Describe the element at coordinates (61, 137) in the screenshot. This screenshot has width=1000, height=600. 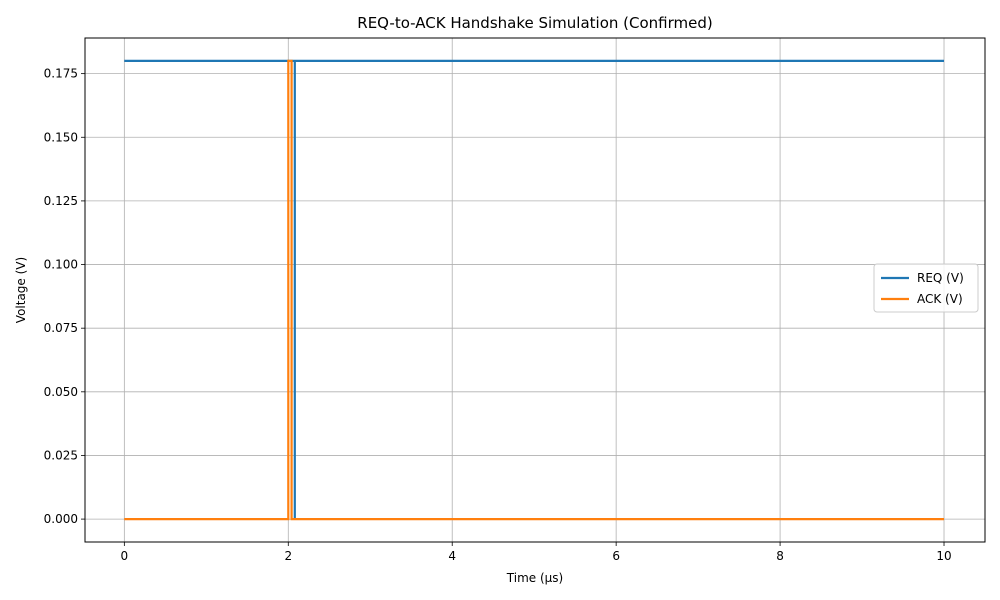
I see `y-tick-label: 0.150` at that location.